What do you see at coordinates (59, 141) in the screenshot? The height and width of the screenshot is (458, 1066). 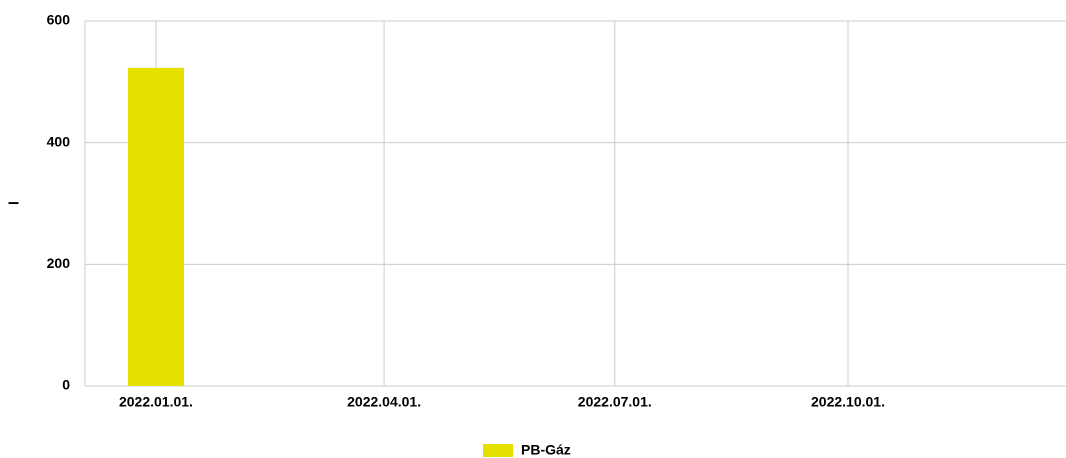 I see `y-tick-label: 400` at bounding box center [59, 141].